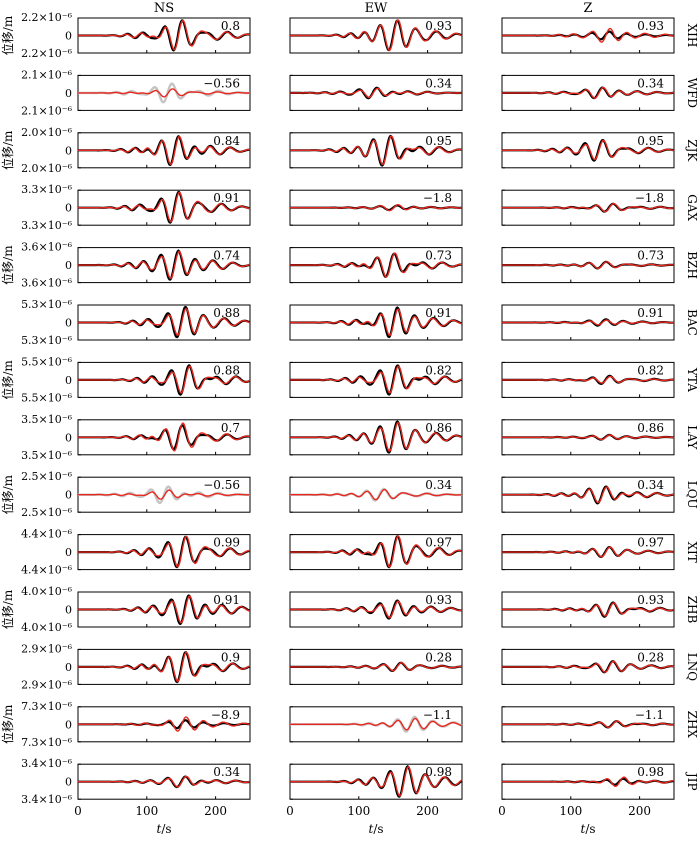 Image resolution: width=700 pixels, height=849 pixels. Describe the element at coordinates (7, 265) in the screenshot. I see `y-axis-label: 位移/m` at that location.